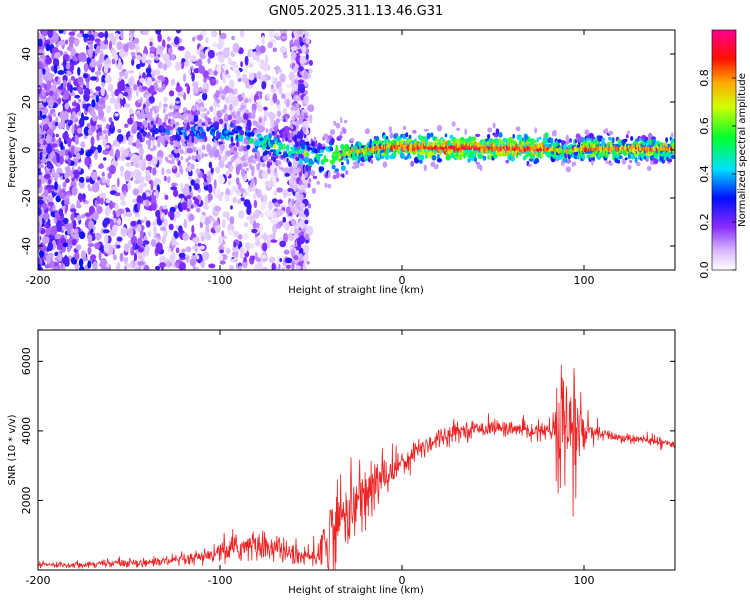 This screenshot has width=750, height=600. I want to click on y-tick-label: 20, so click(26, 102).